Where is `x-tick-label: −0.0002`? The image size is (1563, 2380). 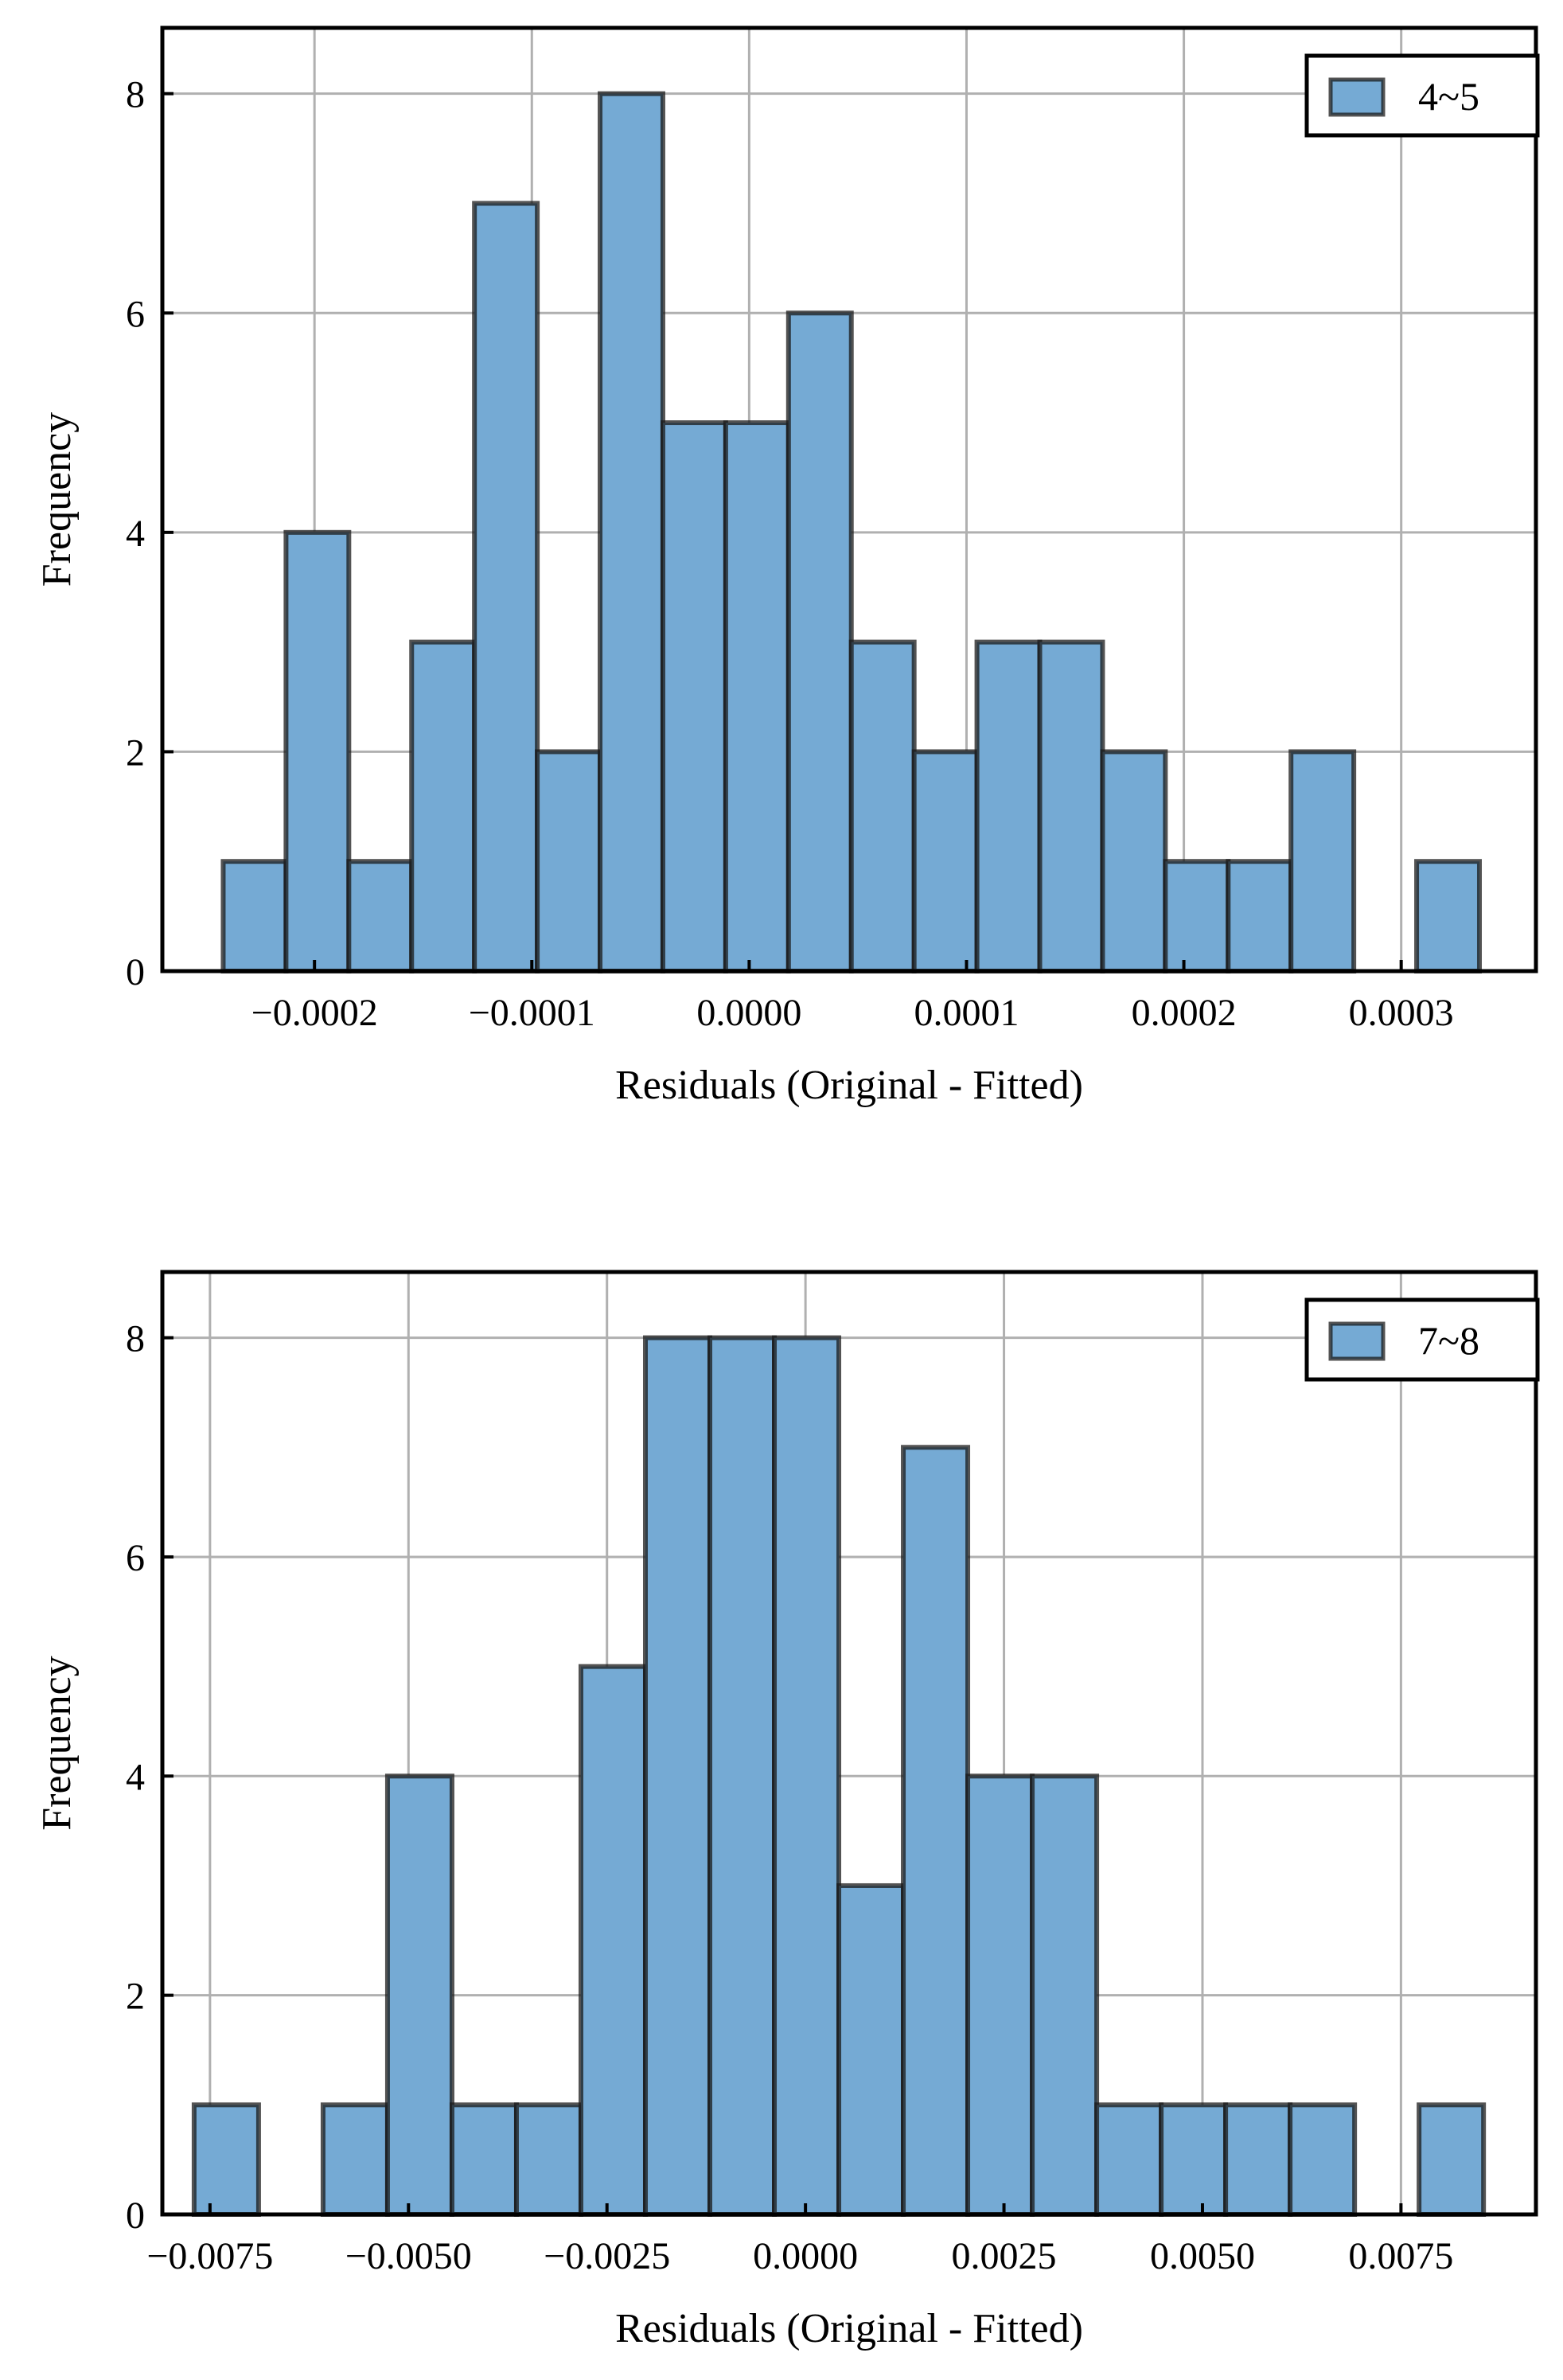
x-tick-label: −0.0002 is located at coordinates (314, 1013).